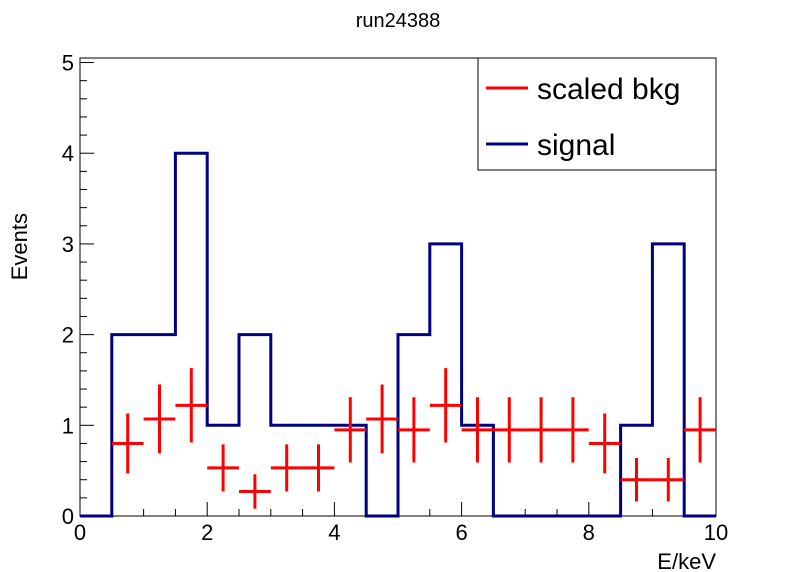 This screenshot has height=572, width=796. Describe the element at coordinates (398, 21) in the screenshot. I see `chart-title: run24388` at that location.